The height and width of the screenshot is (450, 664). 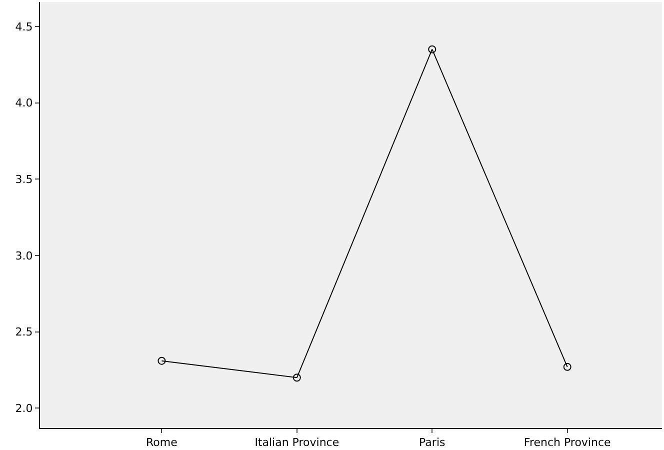 I want to click on x-tick-label: Rome, so click(x=162, y=443).